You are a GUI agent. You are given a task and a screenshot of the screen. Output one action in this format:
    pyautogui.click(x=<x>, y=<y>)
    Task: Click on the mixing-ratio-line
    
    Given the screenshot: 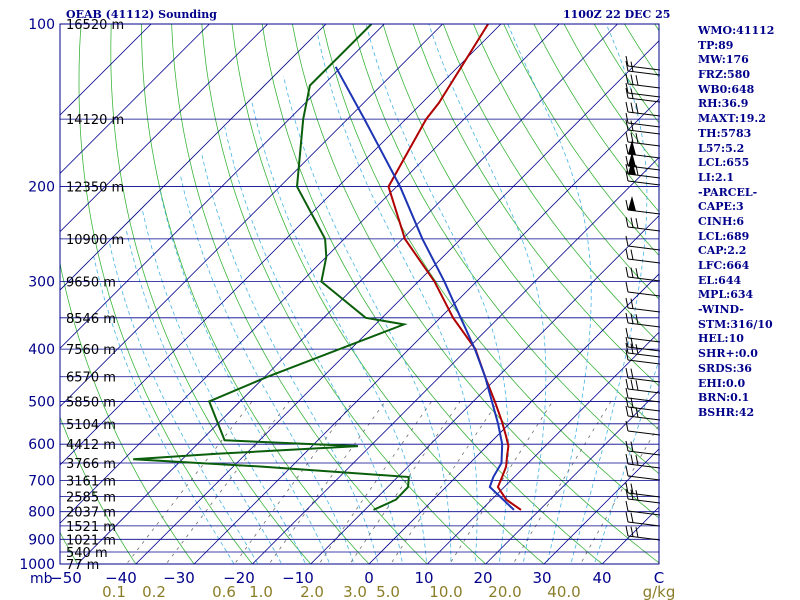 What is the action you would take?
    pyautogui.click(x=327, y=482)
    